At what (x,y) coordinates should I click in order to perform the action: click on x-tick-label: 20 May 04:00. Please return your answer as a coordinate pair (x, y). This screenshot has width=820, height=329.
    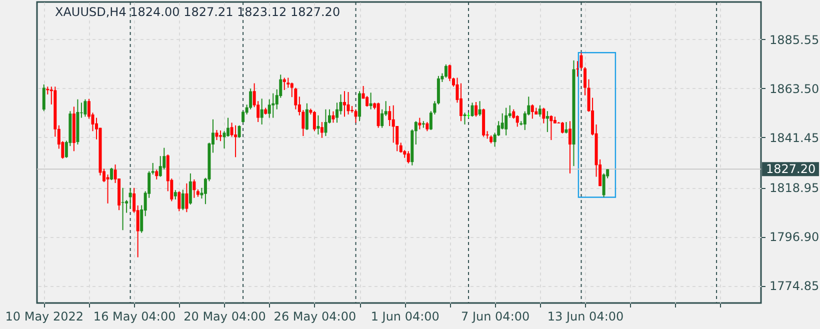
    Looking at the image, I should click on (225, 317).